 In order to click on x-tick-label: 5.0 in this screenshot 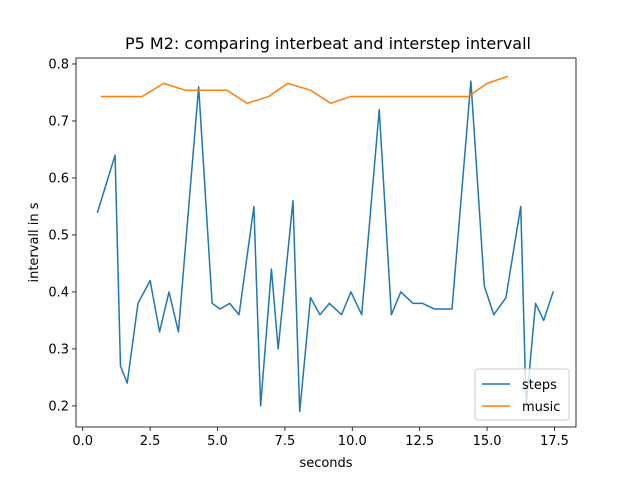, I will do `click(217, 441)`.